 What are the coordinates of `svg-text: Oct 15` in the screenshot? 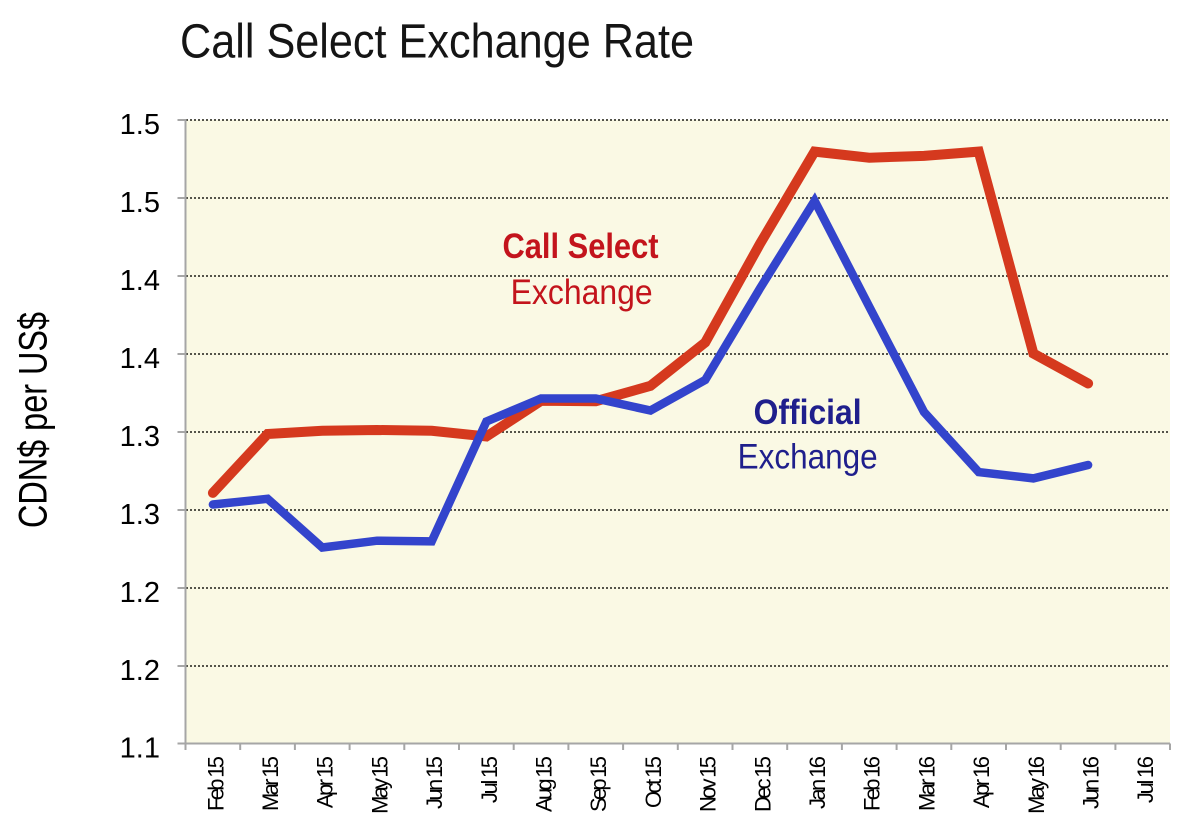 It's located at (653, 782).